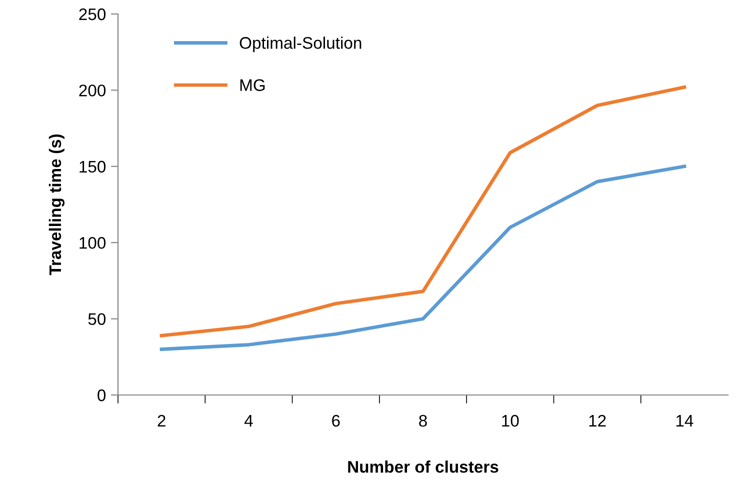 This screenshot has width=738, height=499. I want to click on x-axis-title: Number of clusters, so click(423, 466).